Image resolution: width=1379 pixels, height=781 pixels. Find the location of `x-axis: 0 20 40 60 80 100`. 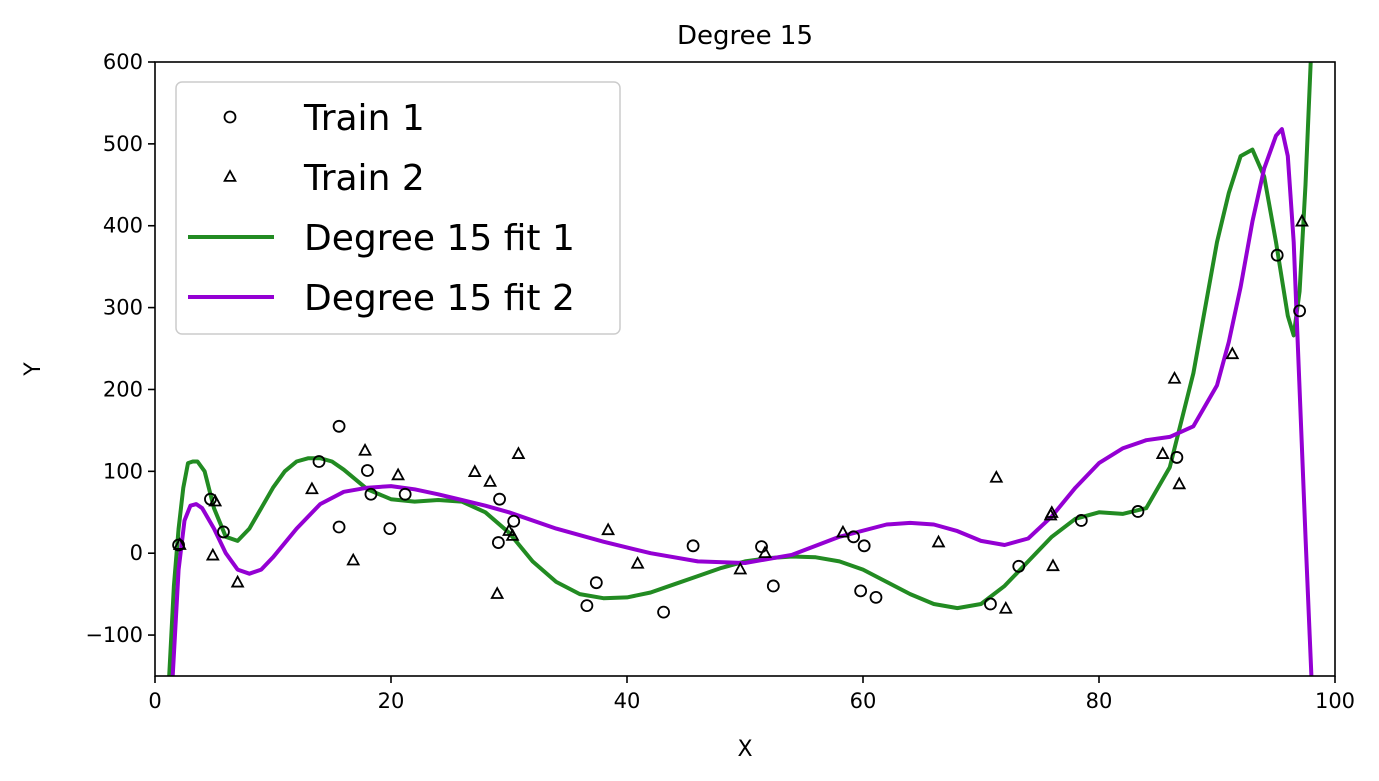

x-axis: 0 20 40 60 80 100 is located at coordinates (751, 694).